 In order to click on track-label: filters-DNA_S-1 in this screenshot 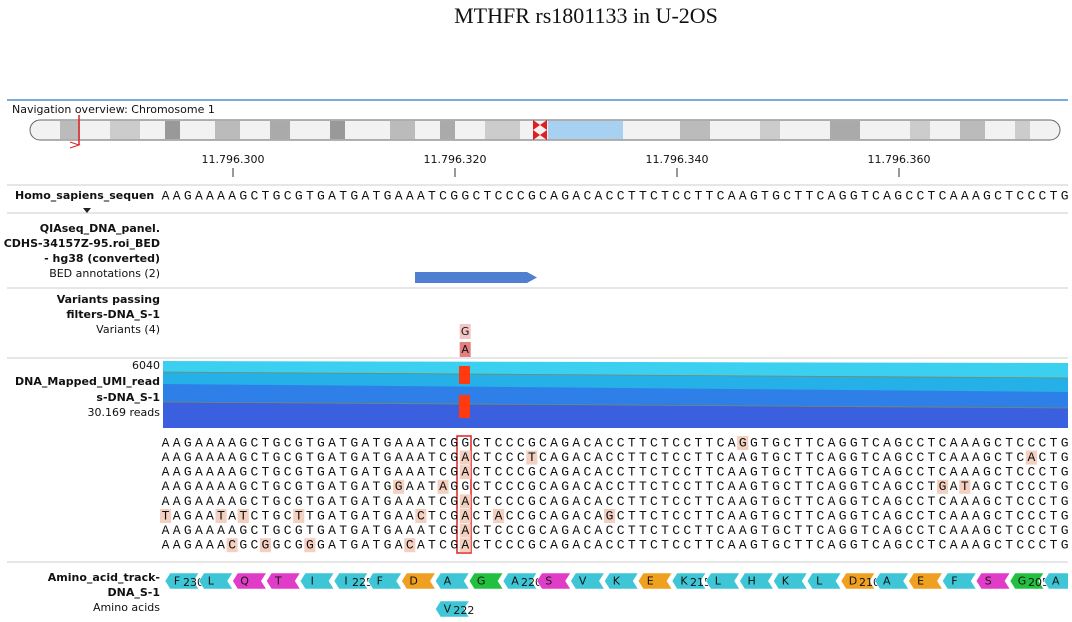, I will do `click(113, 314)`.